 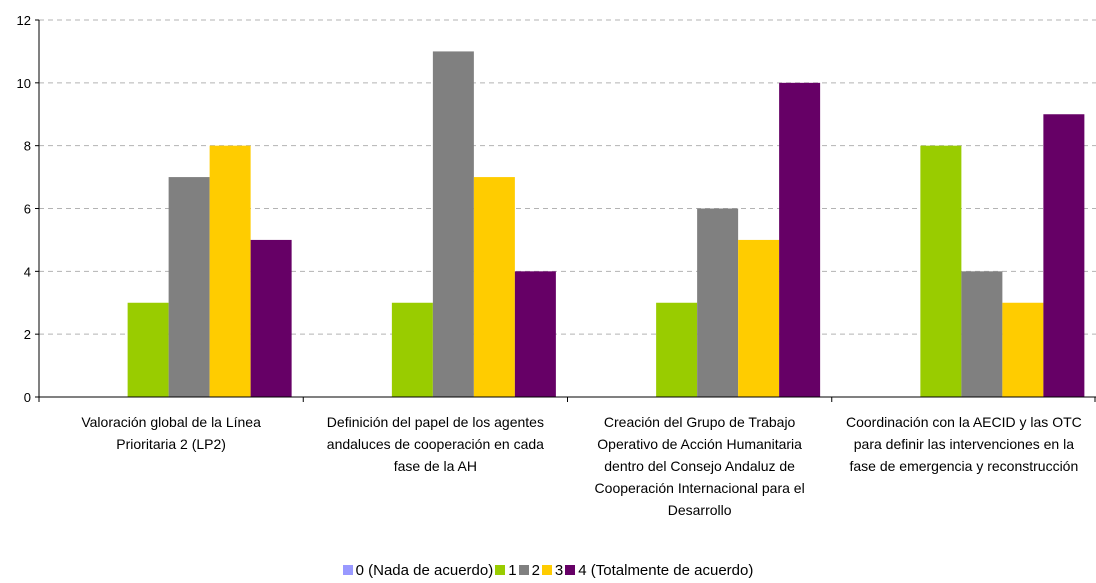 I want to click on y-tick-label: 0, so click(x=27, y=397).